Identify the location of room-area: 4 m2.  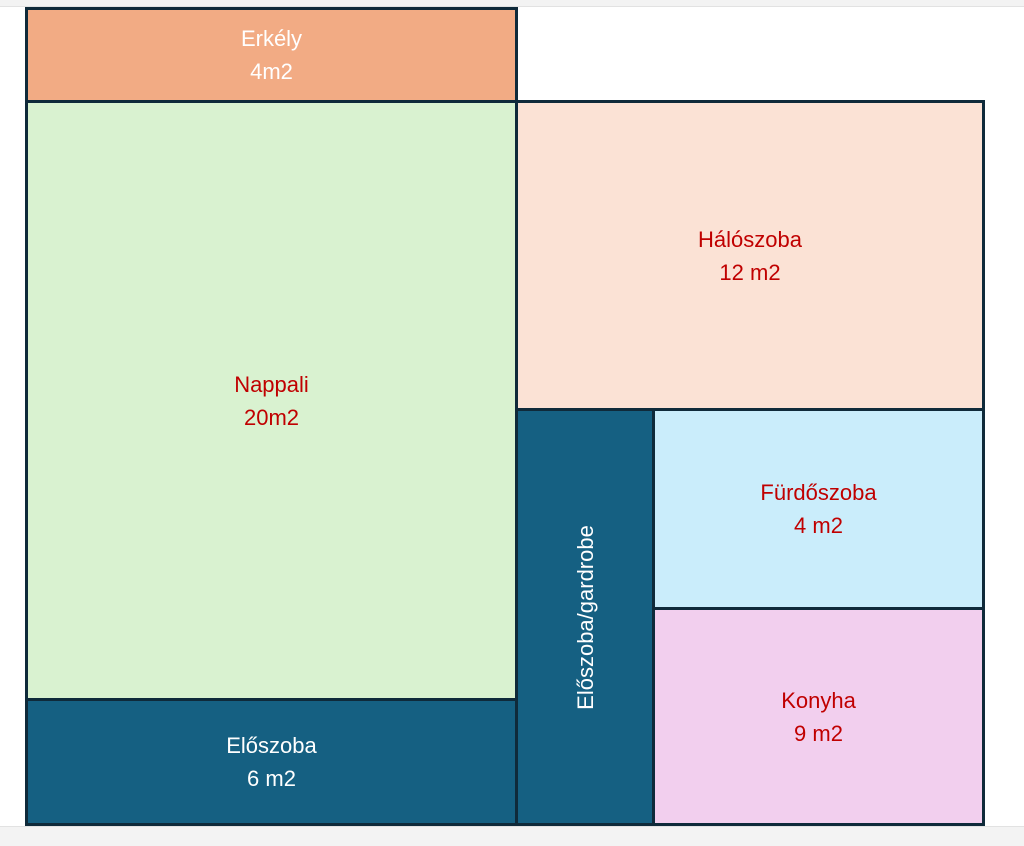
(818, 525).